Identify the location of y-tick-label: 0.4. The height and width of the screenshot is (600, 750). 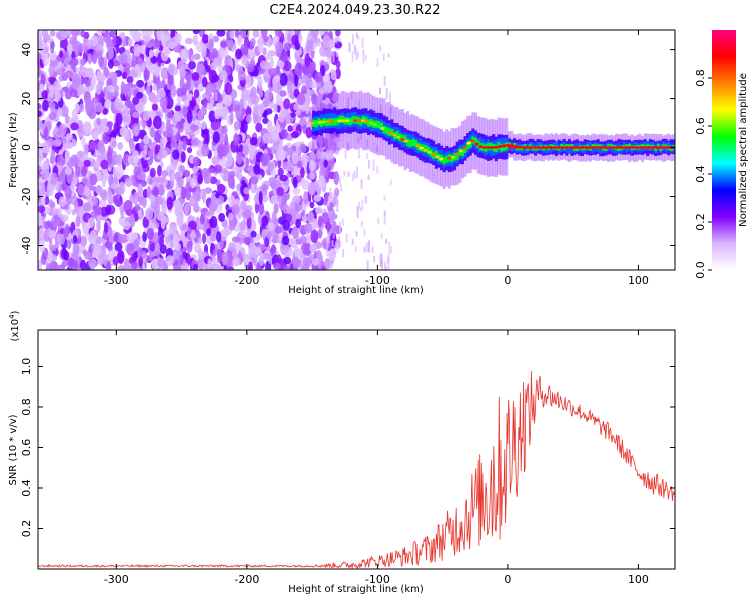
(26, 488).